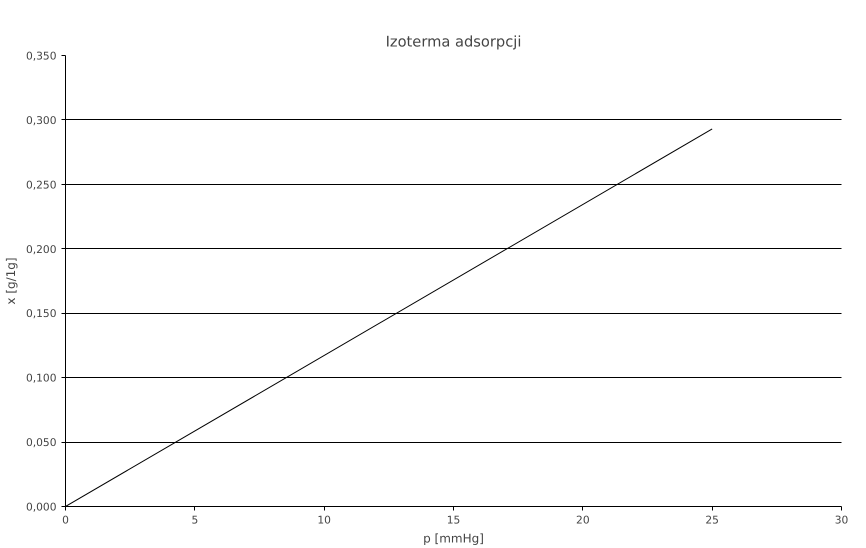 This screenshot has height=548, width=866. What do you see at coordinates (324, 520) in the screenshot?
I see `x-tick-label: 10` at bounding box center [324, 520].